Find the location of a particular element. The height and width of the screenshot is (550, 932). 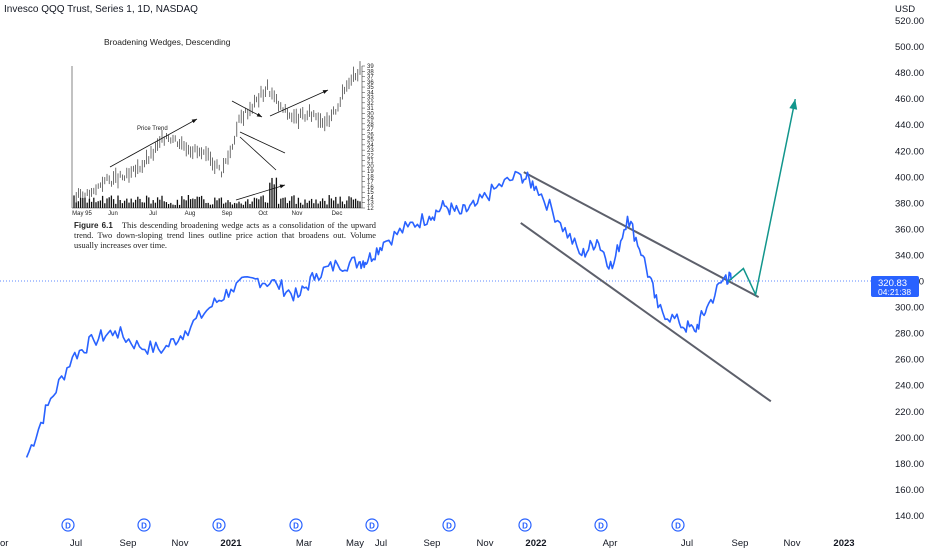

y-tick-label: 240.00 is located at coordinates (909, 386).